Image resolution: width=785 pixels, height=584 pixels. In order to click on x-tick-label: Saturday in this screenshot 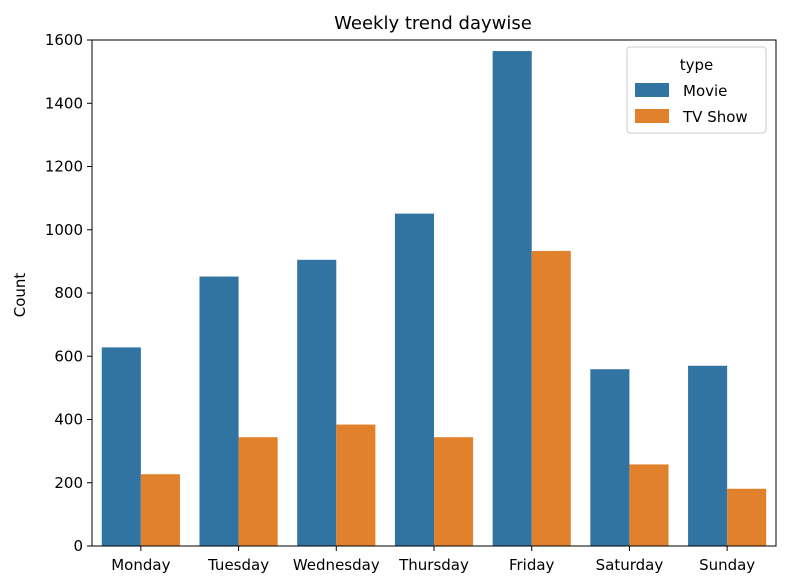, I will do `click(630, 565)`.